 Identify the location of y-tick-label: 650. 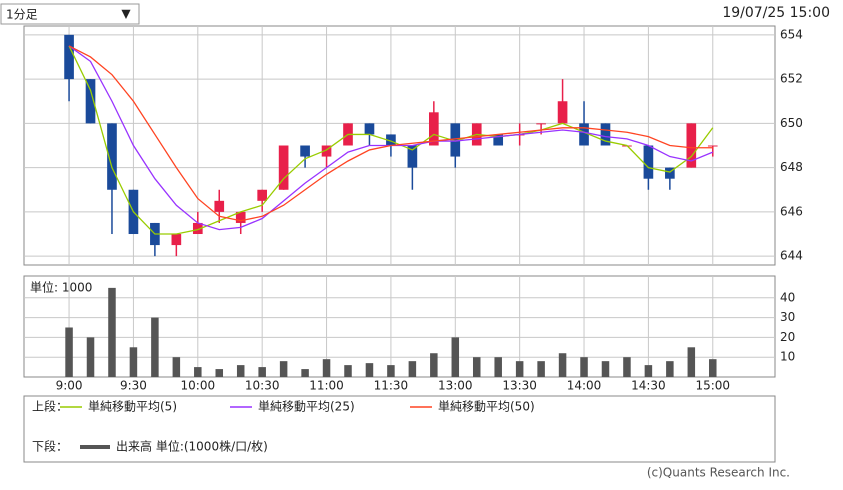
(791, 123).